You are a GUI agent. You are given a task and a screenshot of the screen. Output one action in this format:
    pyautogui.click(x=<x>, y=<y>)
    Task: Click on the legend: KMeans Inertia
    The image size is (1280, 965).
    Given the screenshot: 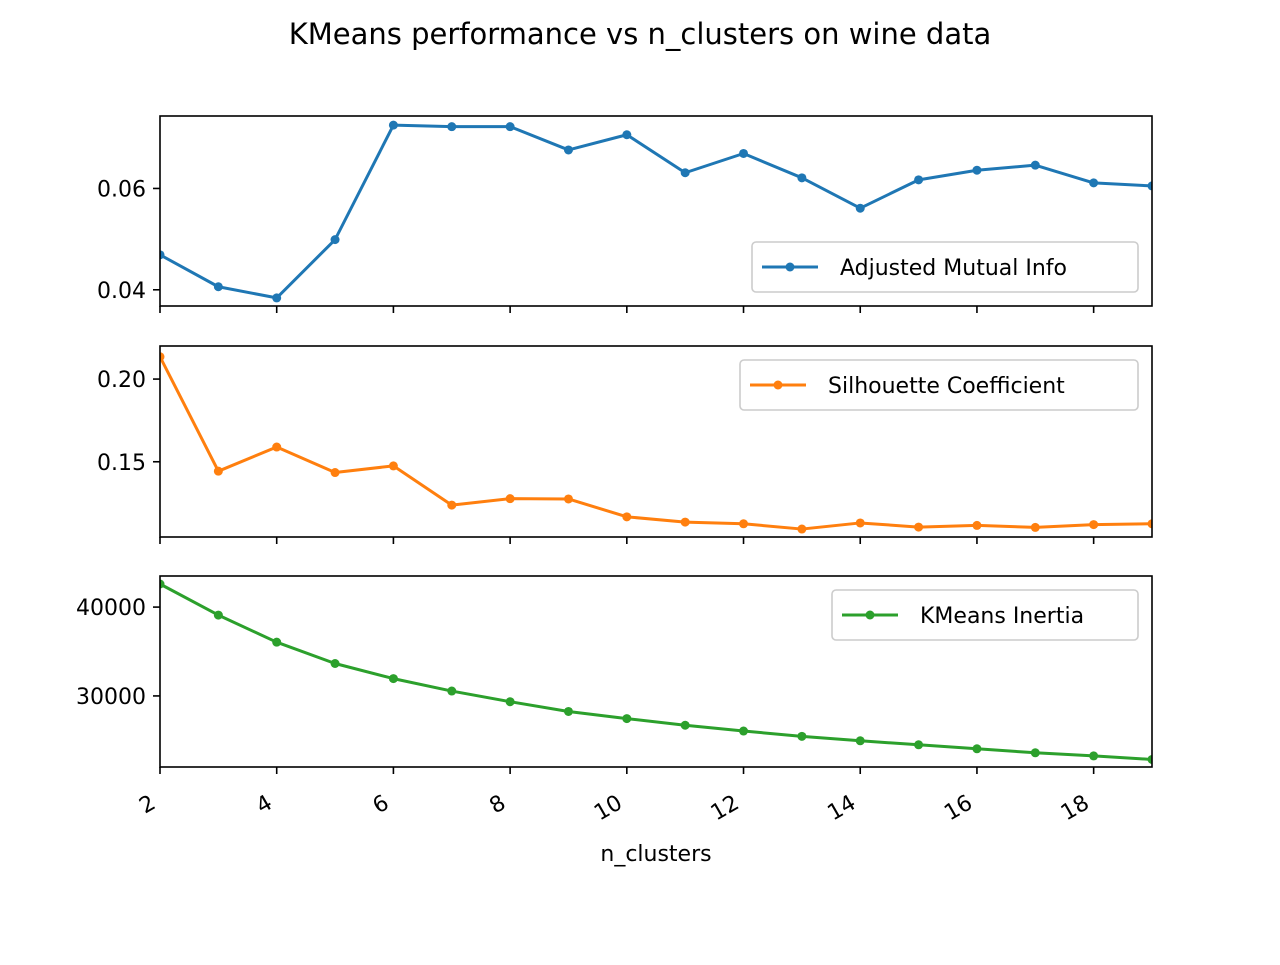 What is the action you would take?
    pyautogui.click(x=985, y=615)
    